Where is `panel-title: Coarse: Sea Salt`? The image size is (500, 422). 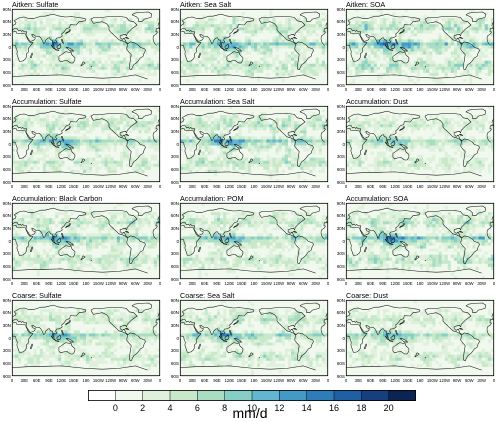
panel-title: Coarse: Sea Salt is located at coordinates (207, 295).